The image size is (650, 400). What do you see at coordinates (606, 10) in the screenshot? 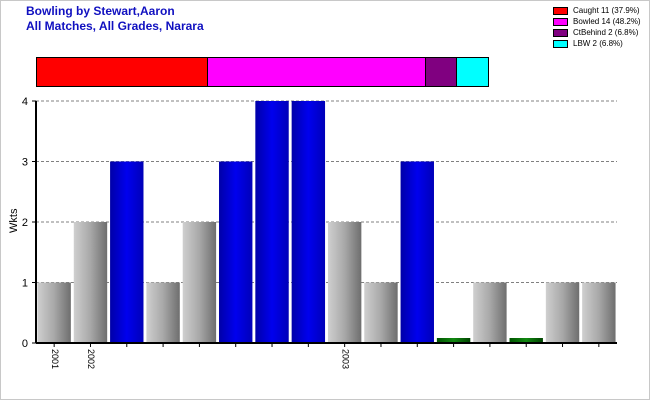
I see `legend-label-caught: Caught 11 (37.9%)` at bounding box center [606, 10].